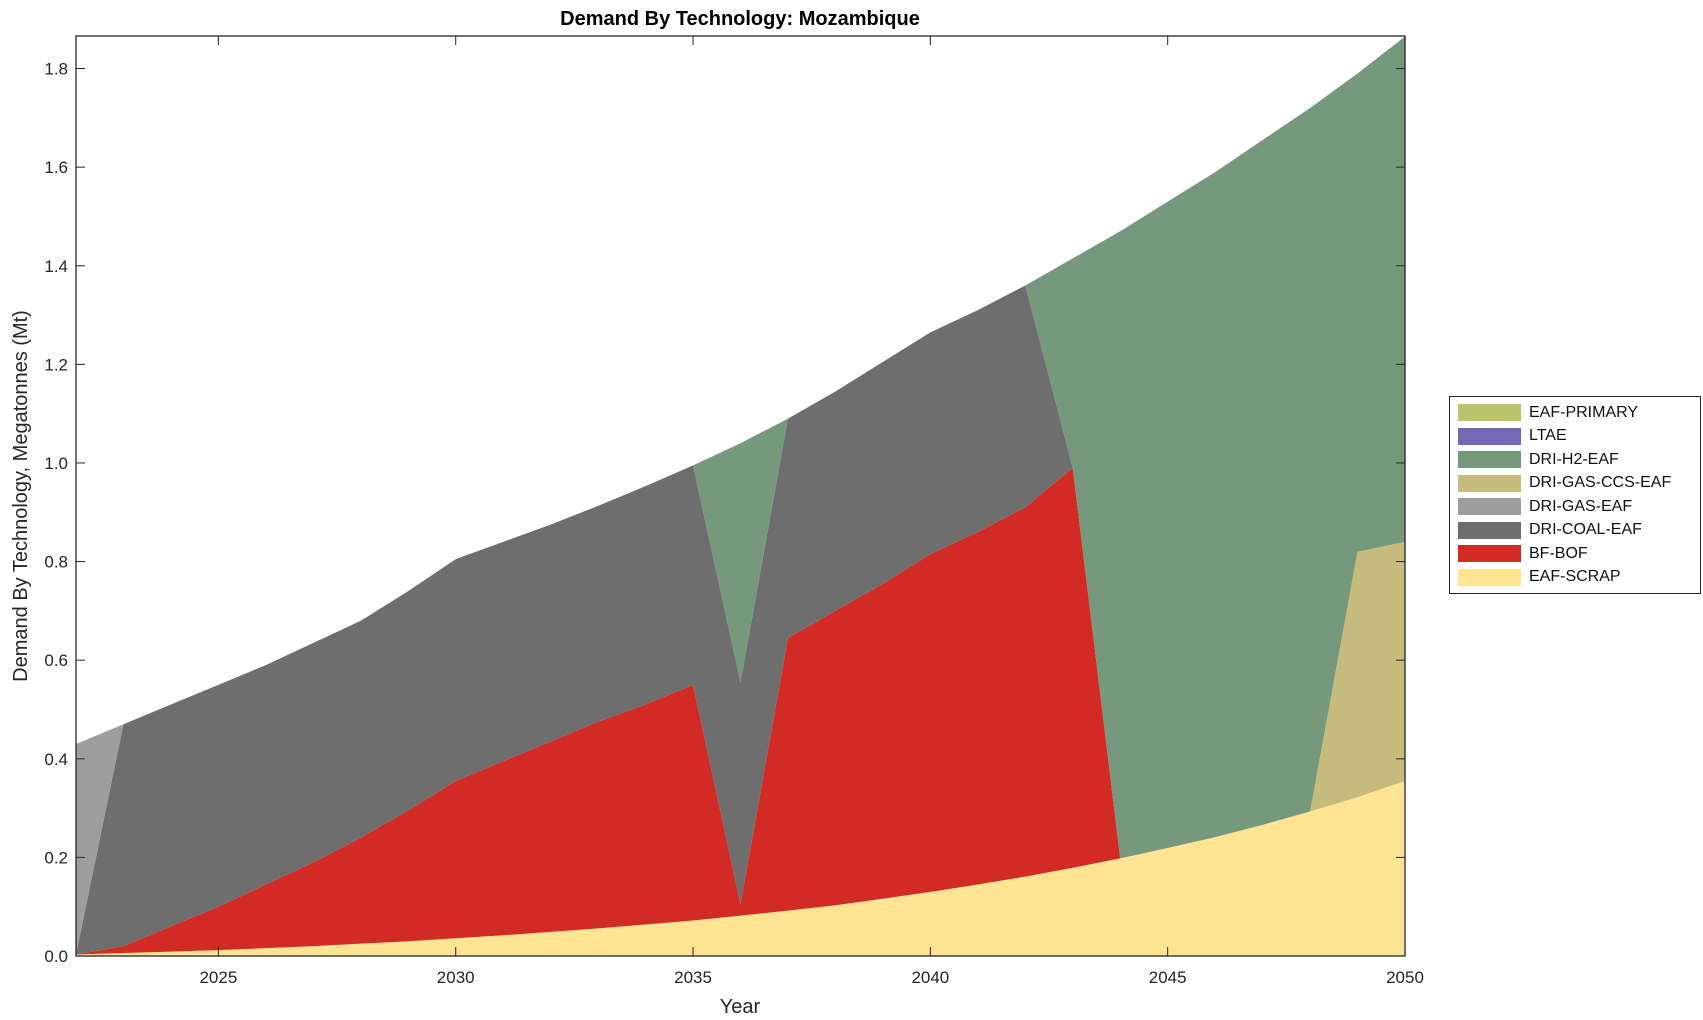 This screenshot has width=1703, height=1020. Describe the element at coordinates (56, 857) in the screenshot. I see `y-tick-label: 0.2` at that location.